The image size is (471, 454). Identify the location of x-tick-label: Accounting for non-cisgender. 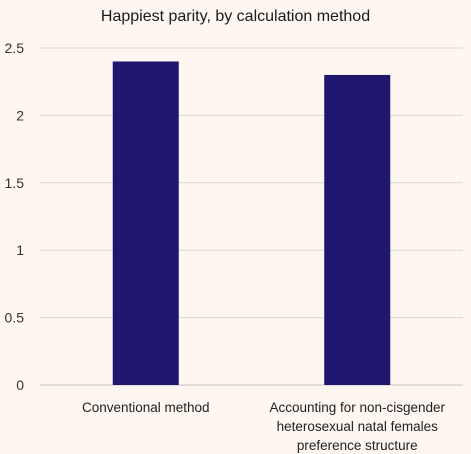
(357, 407).